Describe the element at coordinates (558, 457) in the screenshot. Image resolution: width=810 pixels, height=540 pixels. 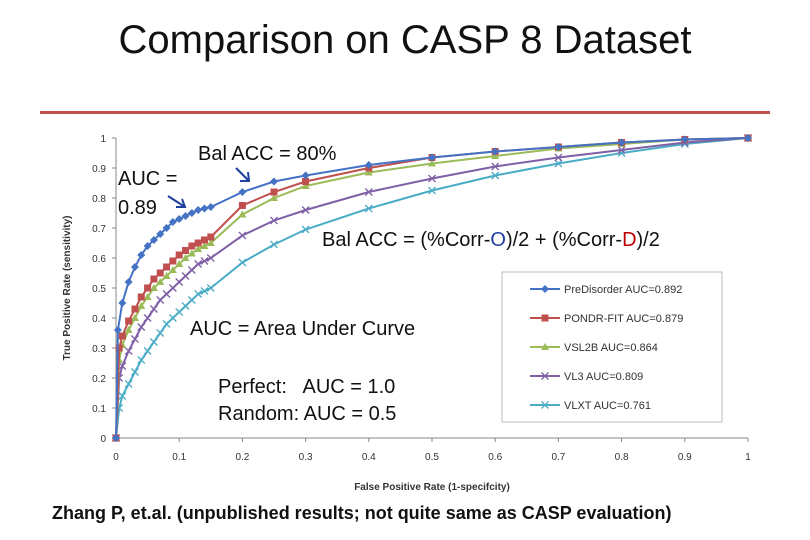
I see `x-tick-label: 0.7` at that location.